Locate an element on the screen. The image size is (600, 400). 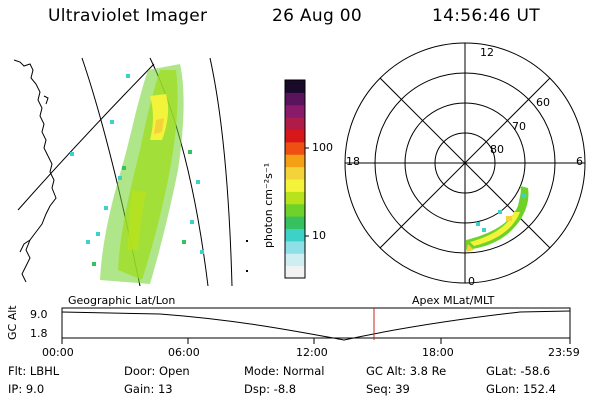
footer-dsp: Dsp: -8.8 is located at coordinates (270, 389).